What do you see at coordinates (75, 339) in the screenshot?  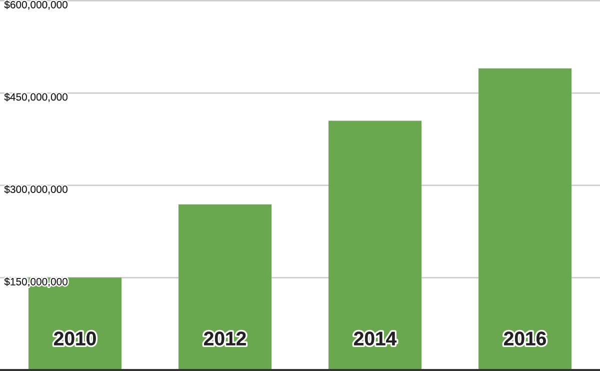 I see `x-tick-label: 2010` at bounding box center [75, 339].